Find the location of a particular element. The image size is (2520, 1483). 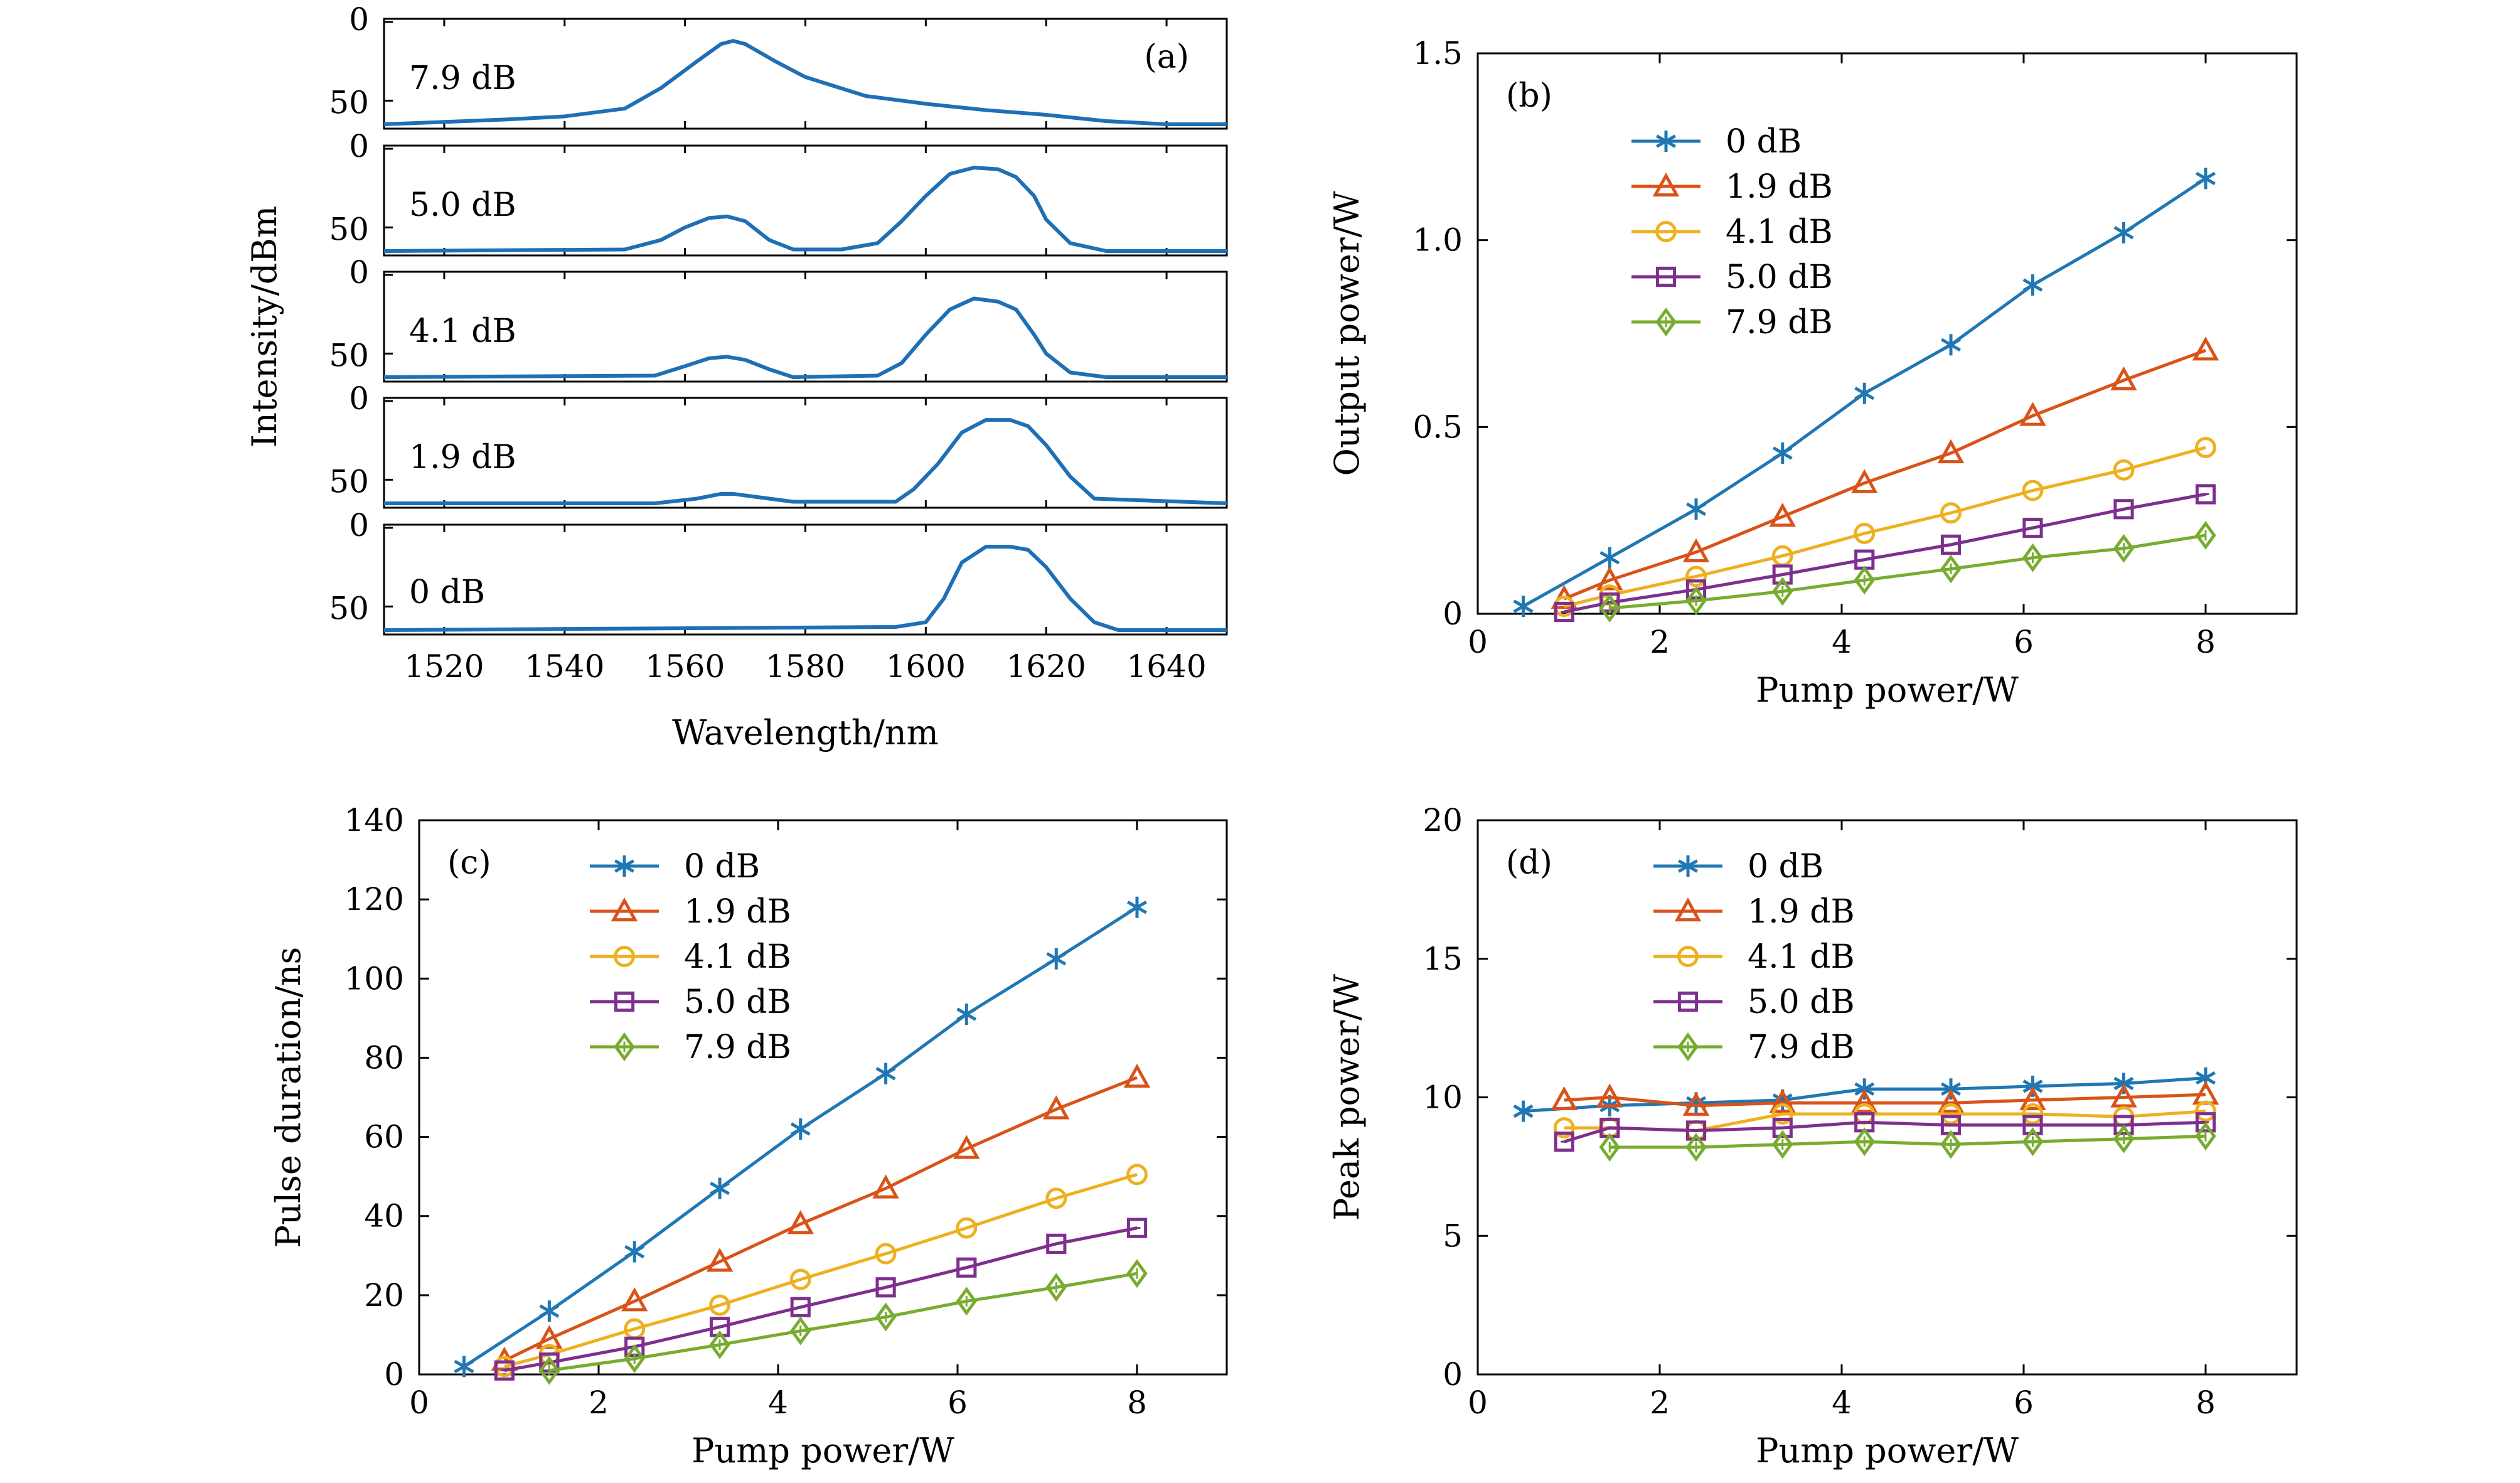

trace-label: 5.0 dB is located at coordinates (462, 205).